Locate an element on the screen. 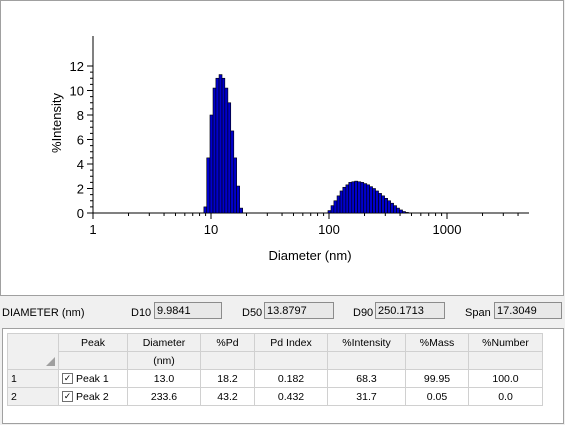 The height and width of the screenshot is (425, 565). col-header-mass: %Mass is located at coordinates (437, 342).